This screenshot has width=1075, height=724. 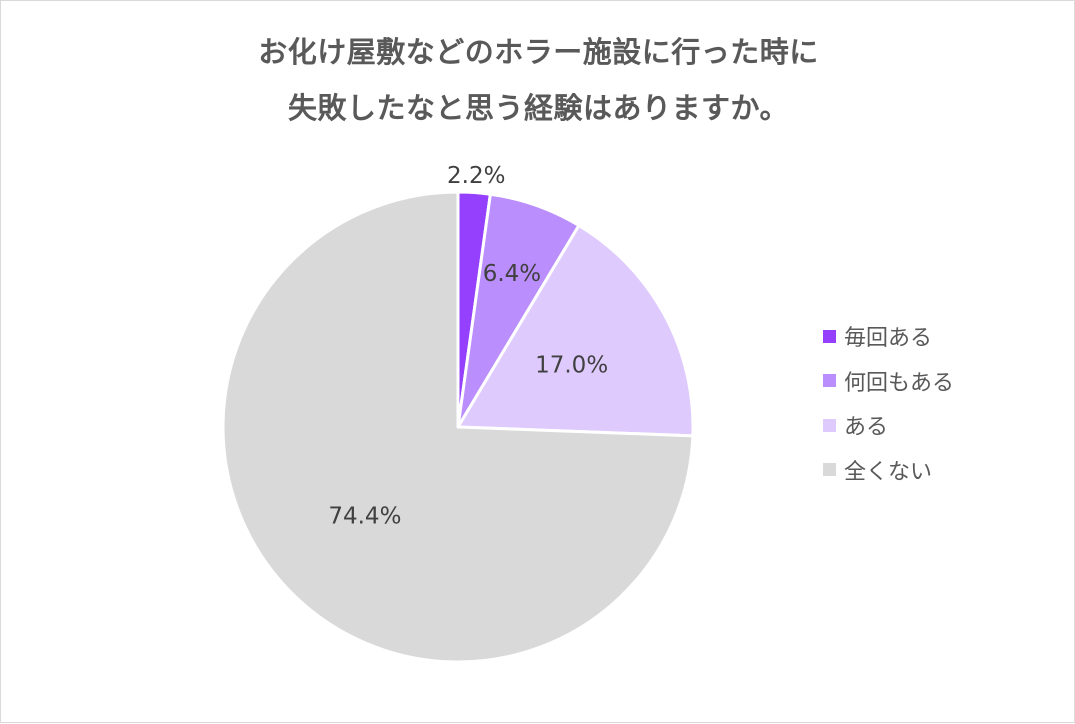 I want to click on chart-title-line-2: 失敗したなと思う経験はありますか。, so click(x=538, y=108).